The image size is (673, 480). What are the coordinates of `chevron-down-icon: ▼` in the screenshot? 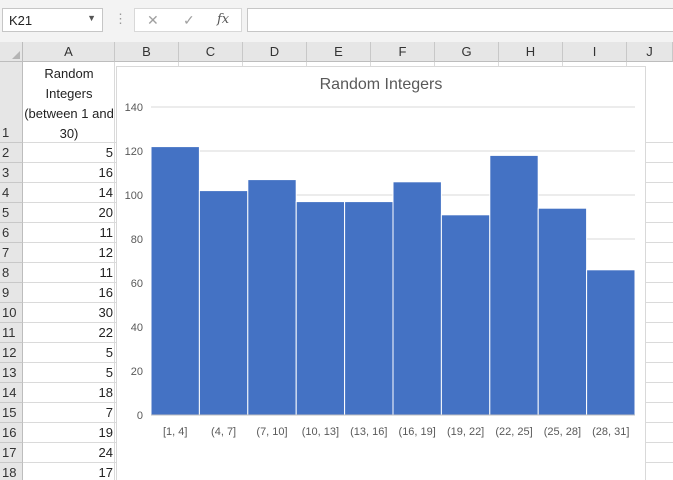 It's located at (91, 18).